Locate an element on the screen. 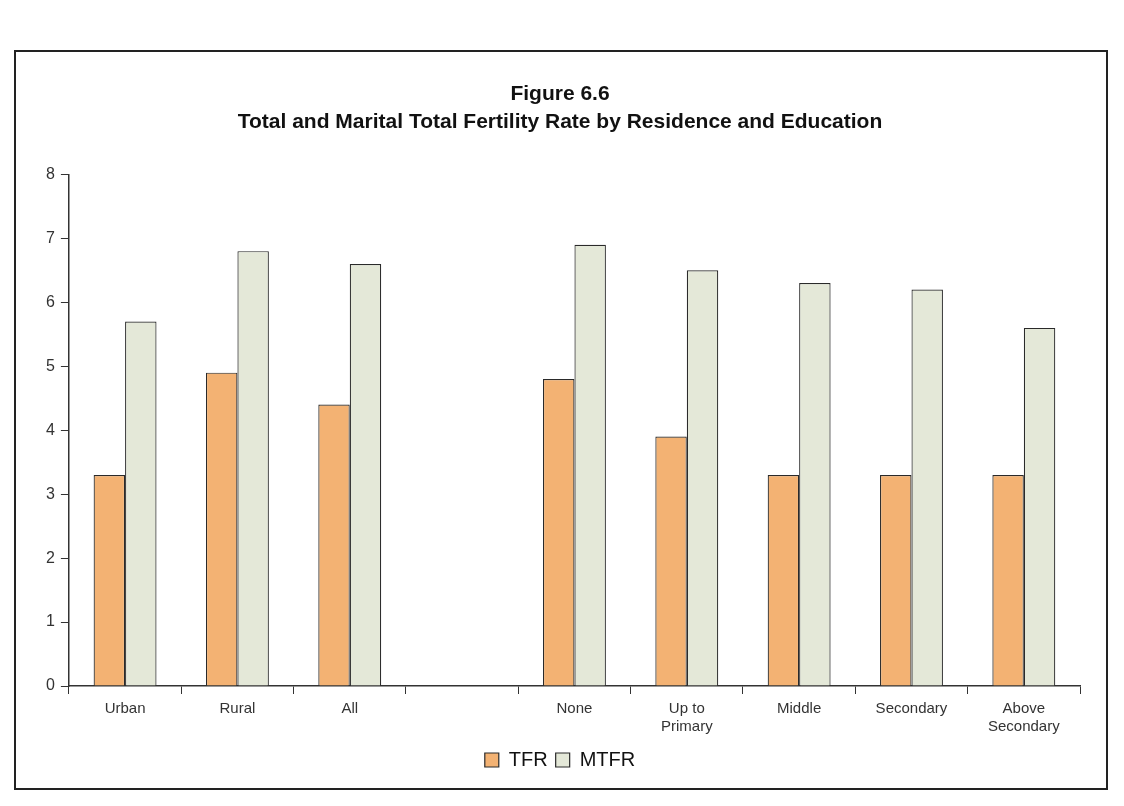 The height and width of the screenshot is (806, 1124). chart-title: Figure 6.6 is located at coordinates (560, 93).